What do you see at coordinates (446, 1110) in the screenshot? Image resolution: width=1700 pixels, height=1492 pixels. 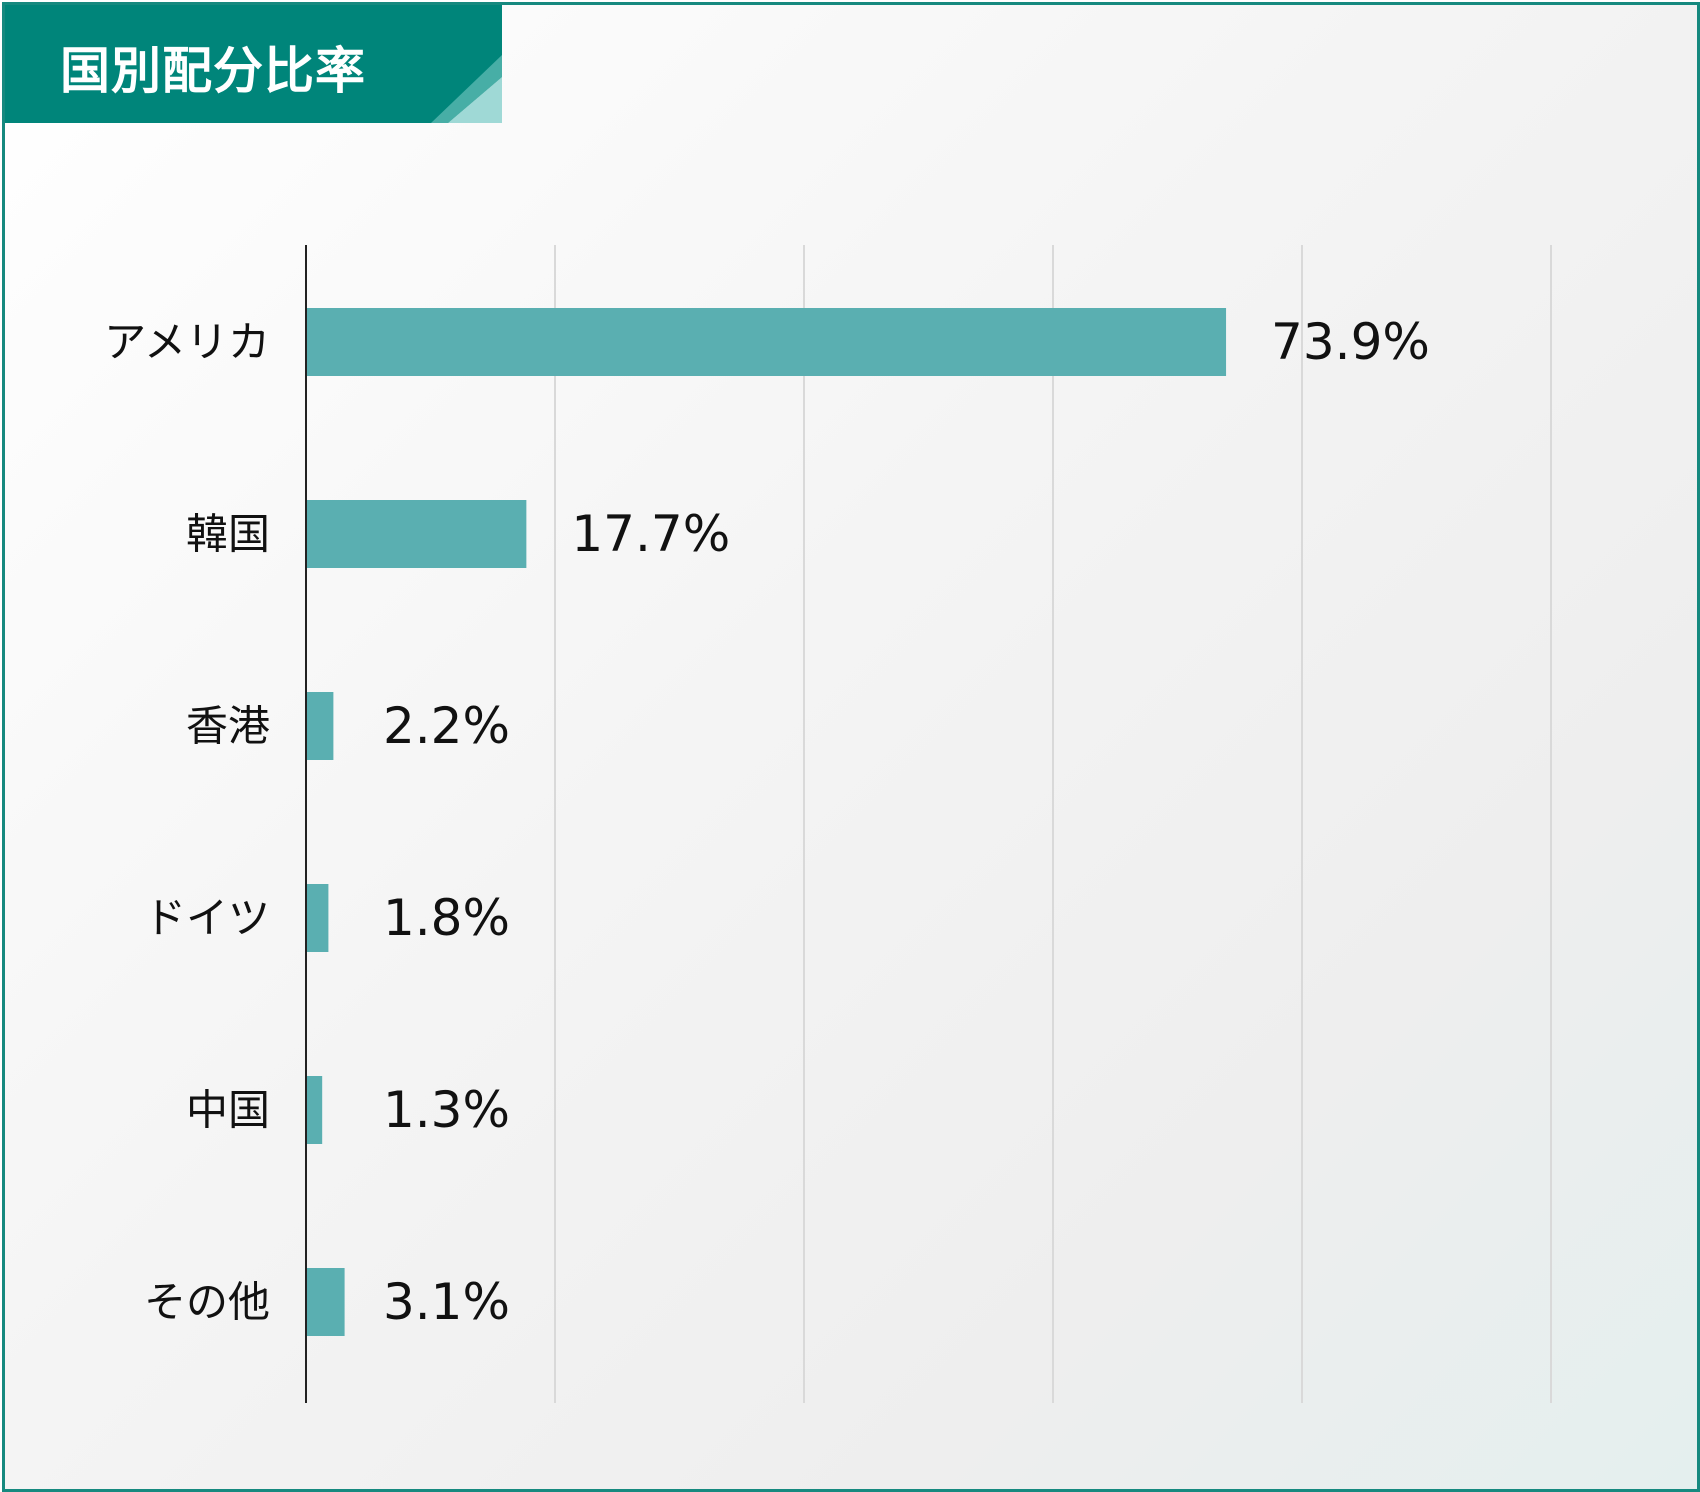 I see `value-label-4: 1.3%` at bounding box center [446, 1110].